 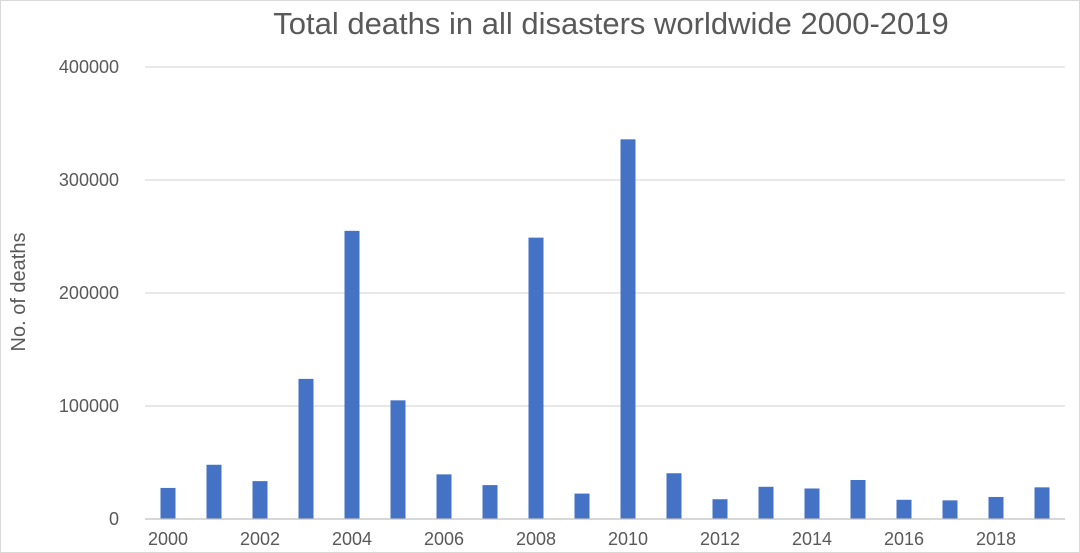 What do you see at coordinates (214, 491) in the screenshot?
I see `bar-2001` at bounding box center [214, 491].